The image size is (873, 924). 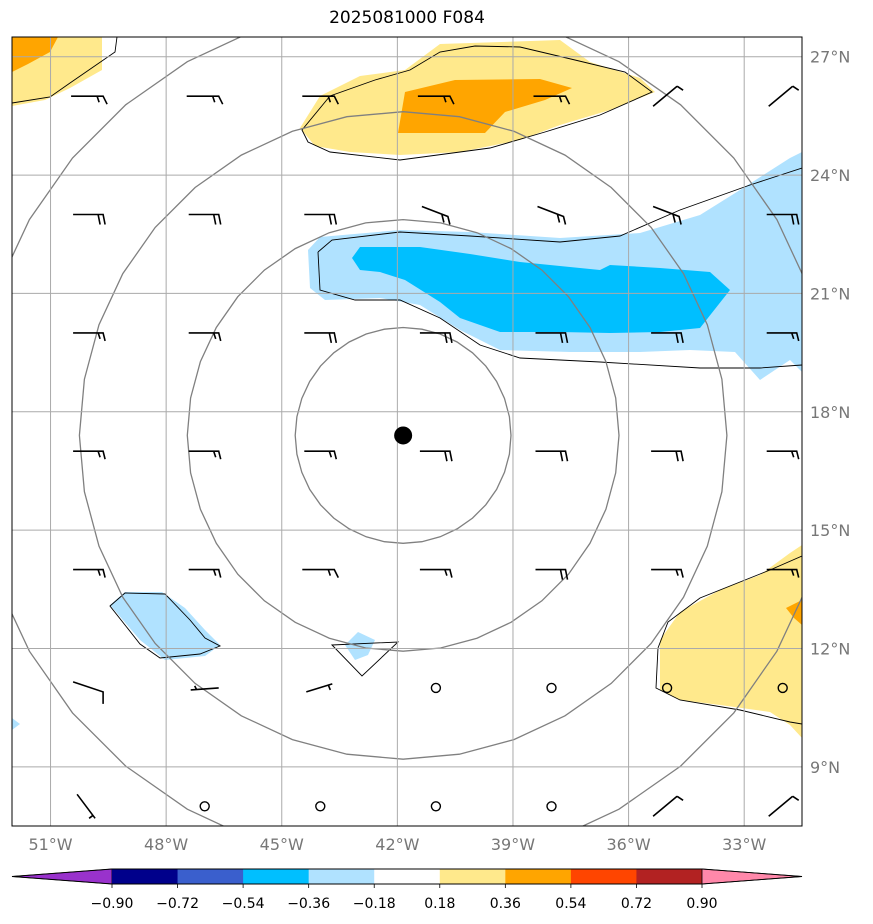 I want to click on storm-center-marker, so click(x=403, y=435).